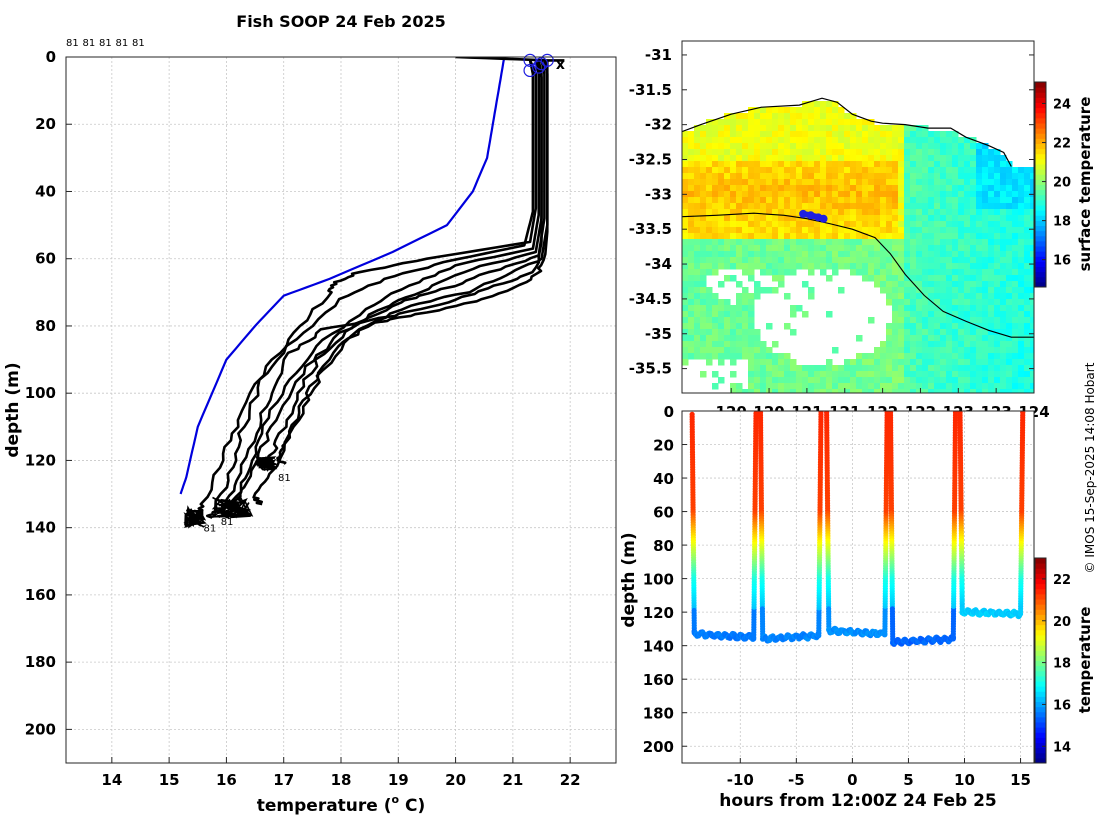  I want to click on ts-y-tick-label: 200, so click(658, 747).